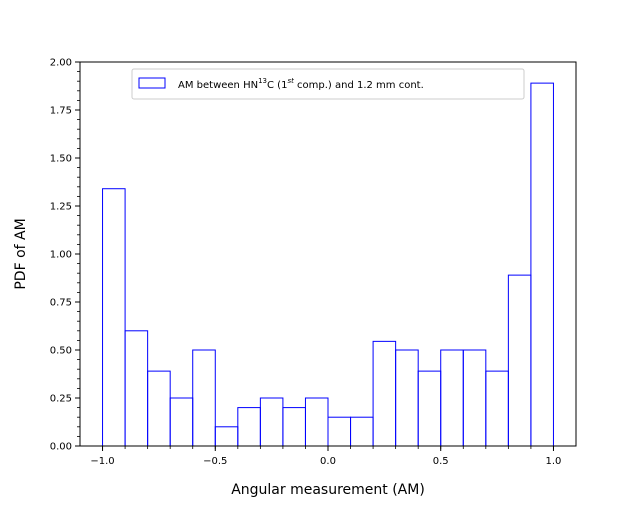 This screenshot has height=507, width=640. Describe the element at coordinates (277, 85) in the screenshot. I see `legend-label-mid: C (1` at that location.